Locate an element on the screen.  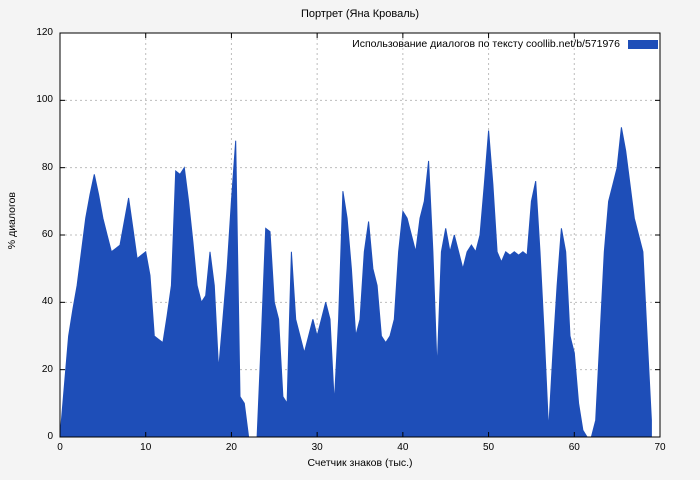
y-tick-label: 80 is located at coordinates (47, 167).